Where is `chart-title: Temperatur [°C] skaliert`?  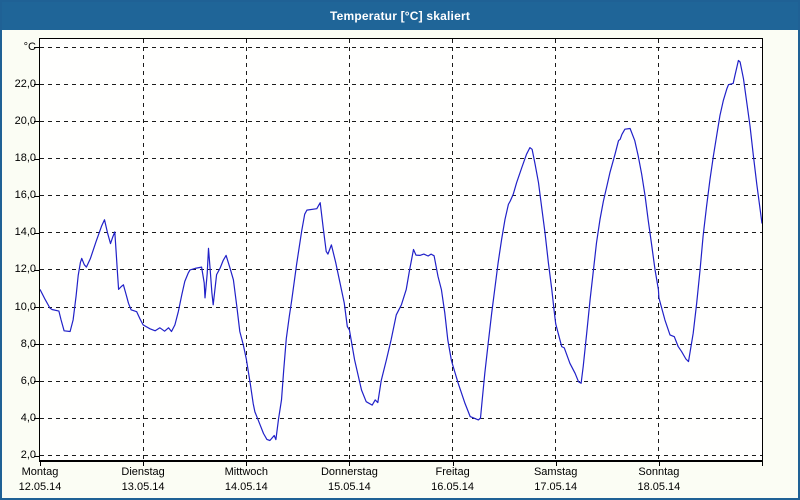
chart-title: Temperatur [°C] skaliert is located at coordinates (400, 16).